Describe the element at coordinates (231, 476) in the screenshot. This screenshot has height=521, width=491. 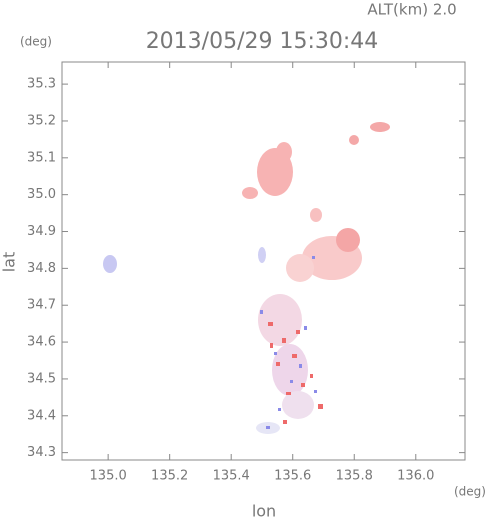
I see `x-tick-label: 135.4` at that location.